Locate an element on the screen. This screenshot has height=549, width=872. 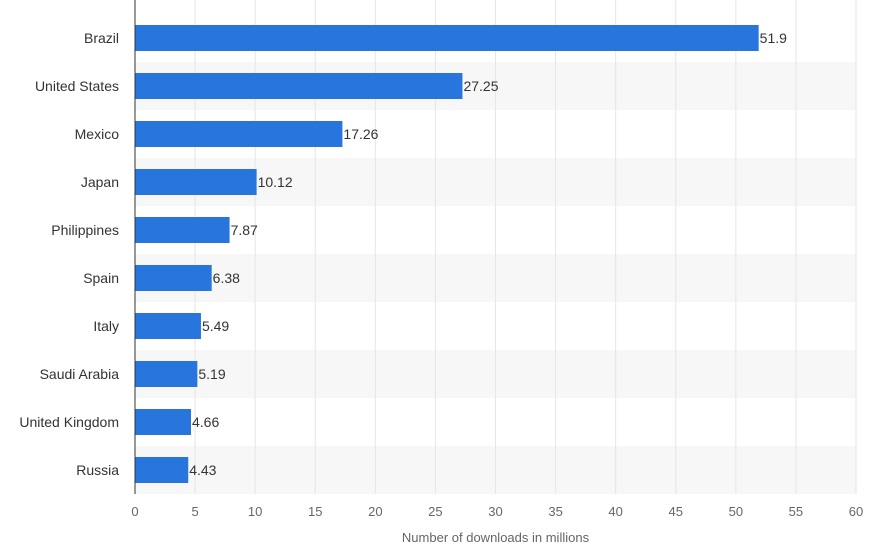
category-label: Brazil is located at coordinates (101, 38).